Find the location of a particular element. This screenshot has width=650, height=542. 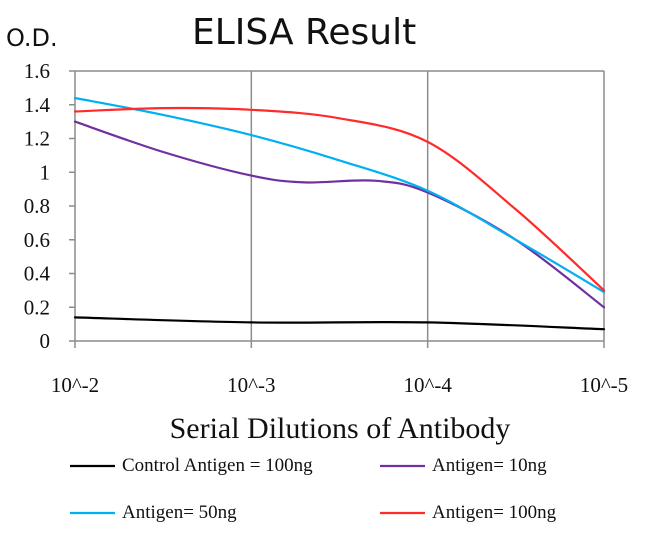

legend-label: Control Antigen = 100ng is located at coordinates (217, 465).